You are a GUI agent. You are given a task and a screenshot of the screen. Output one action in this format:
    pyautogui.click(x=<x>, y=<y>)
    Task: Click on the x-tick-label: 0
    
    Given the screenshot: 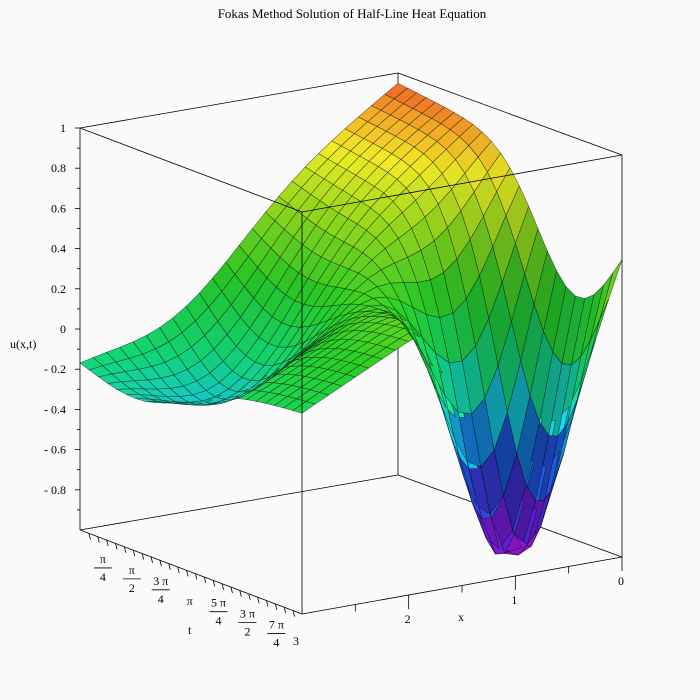 What is the action you would take?
    pyautogui.click(x=621, y=581)
    